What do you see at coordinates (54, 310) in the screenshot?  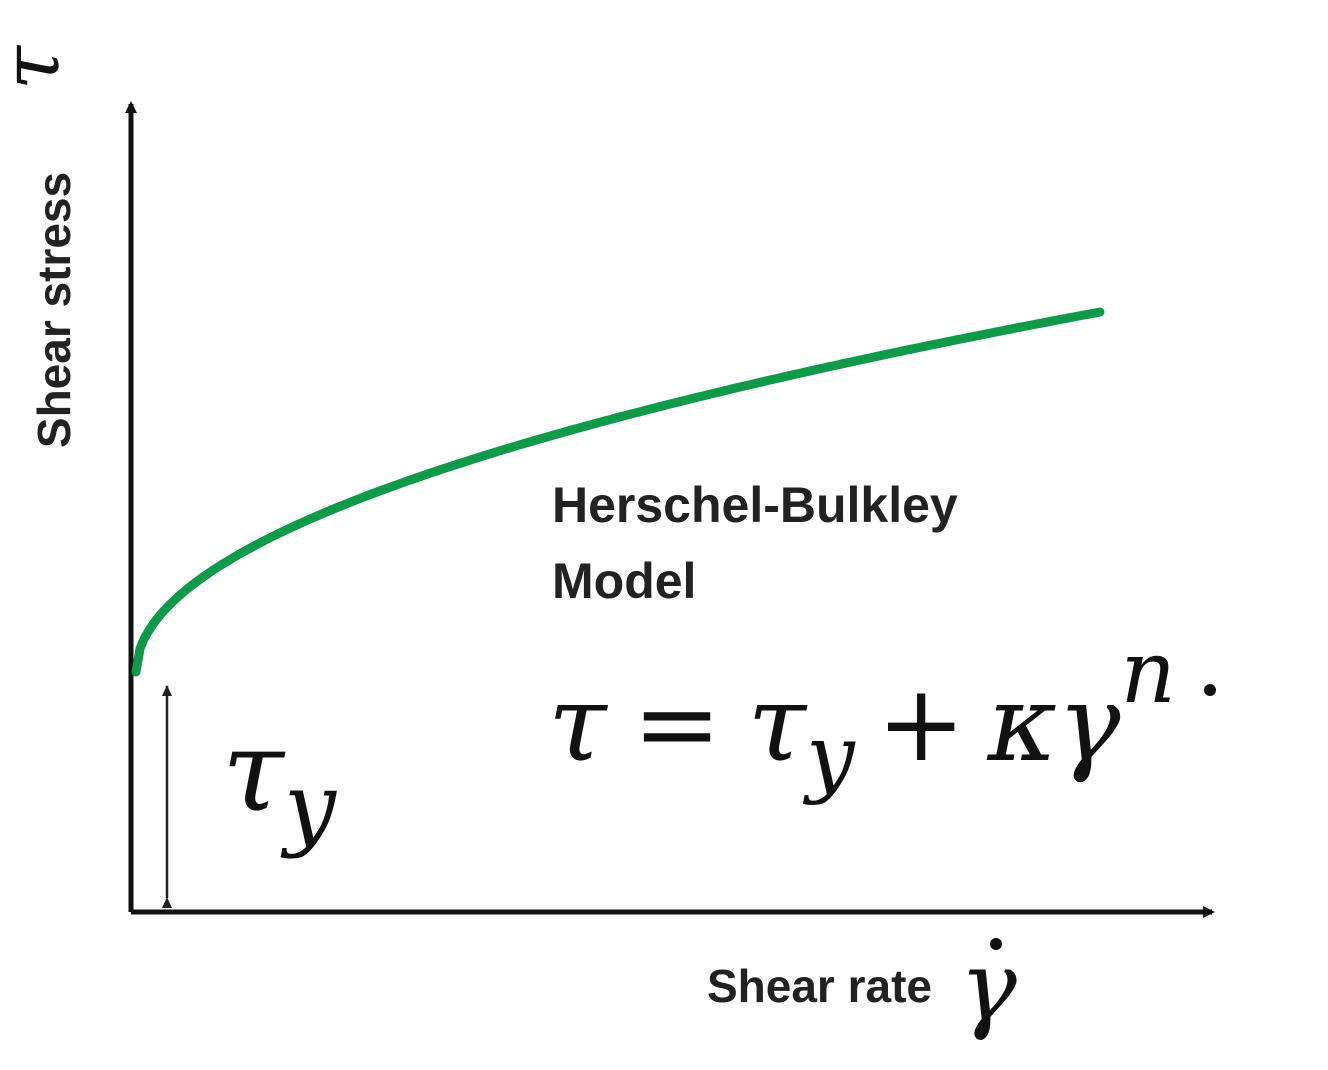 I see `y-axis-label: Shear stress` at bounding box center [54, 310].